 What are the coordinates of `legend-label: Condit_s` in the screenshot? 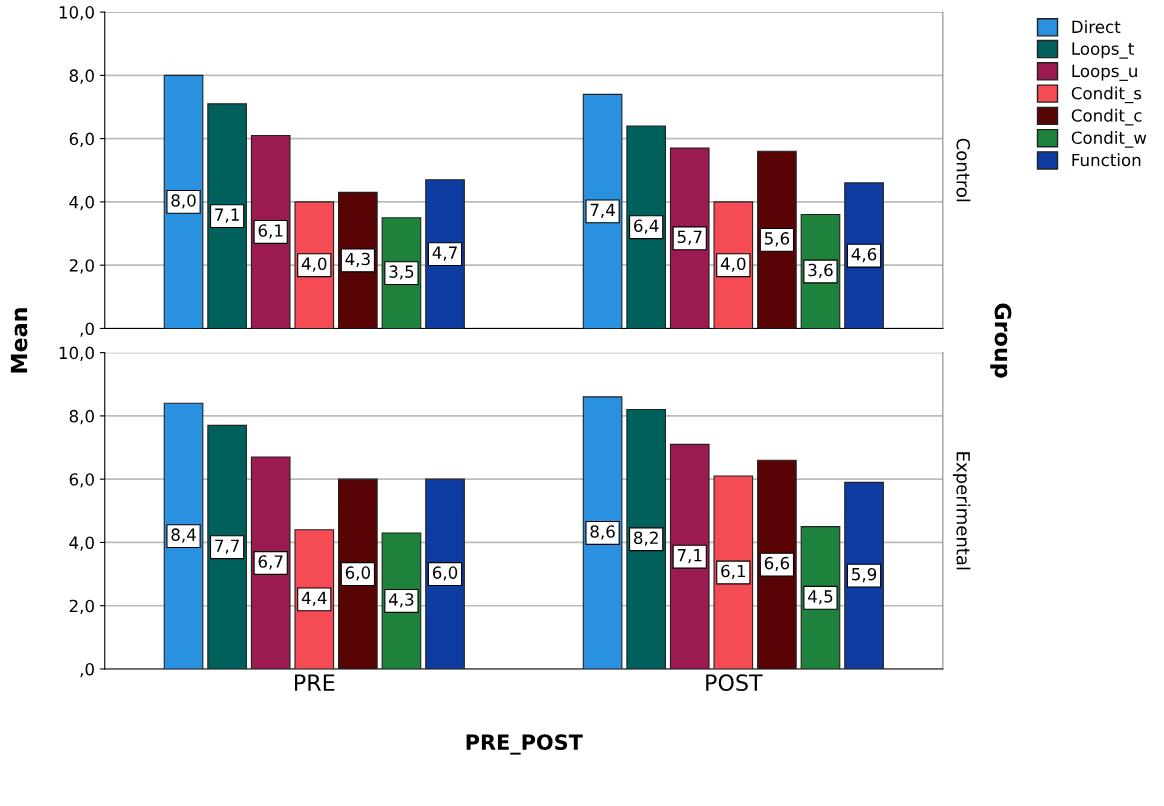 It's located at (1106, 95).